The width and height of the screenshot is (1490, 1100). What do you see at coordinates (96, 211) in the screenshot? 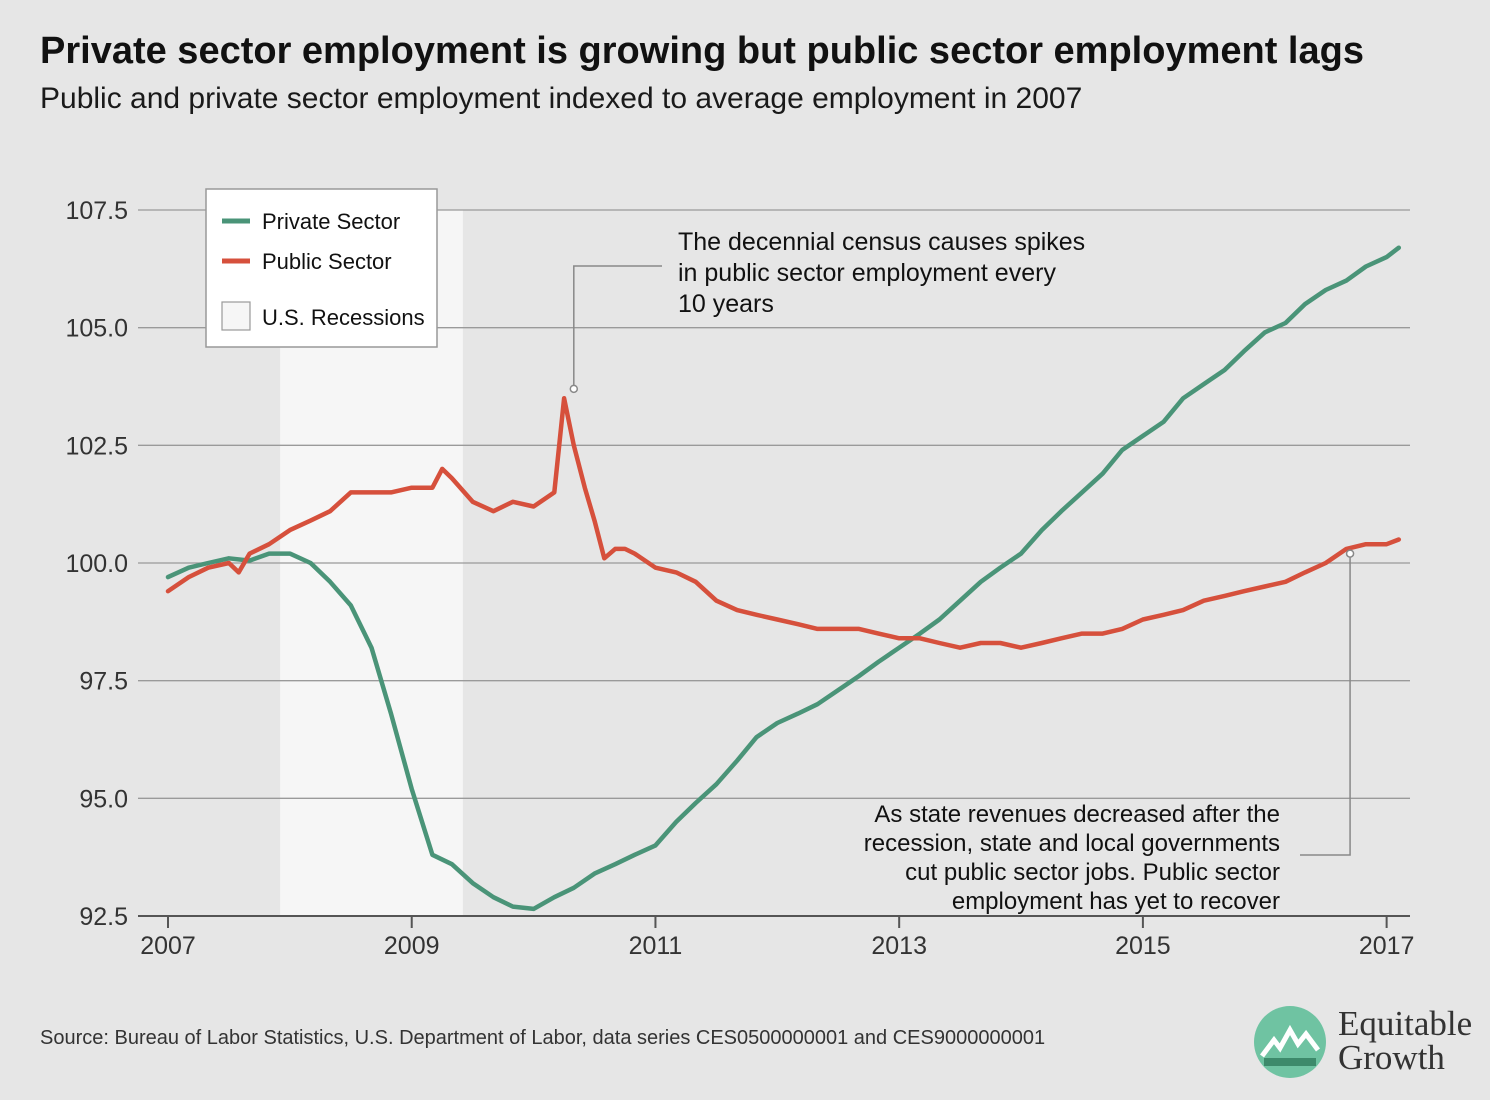
I see `y-tick-label: 107.5` at bounding box center [96, 211].